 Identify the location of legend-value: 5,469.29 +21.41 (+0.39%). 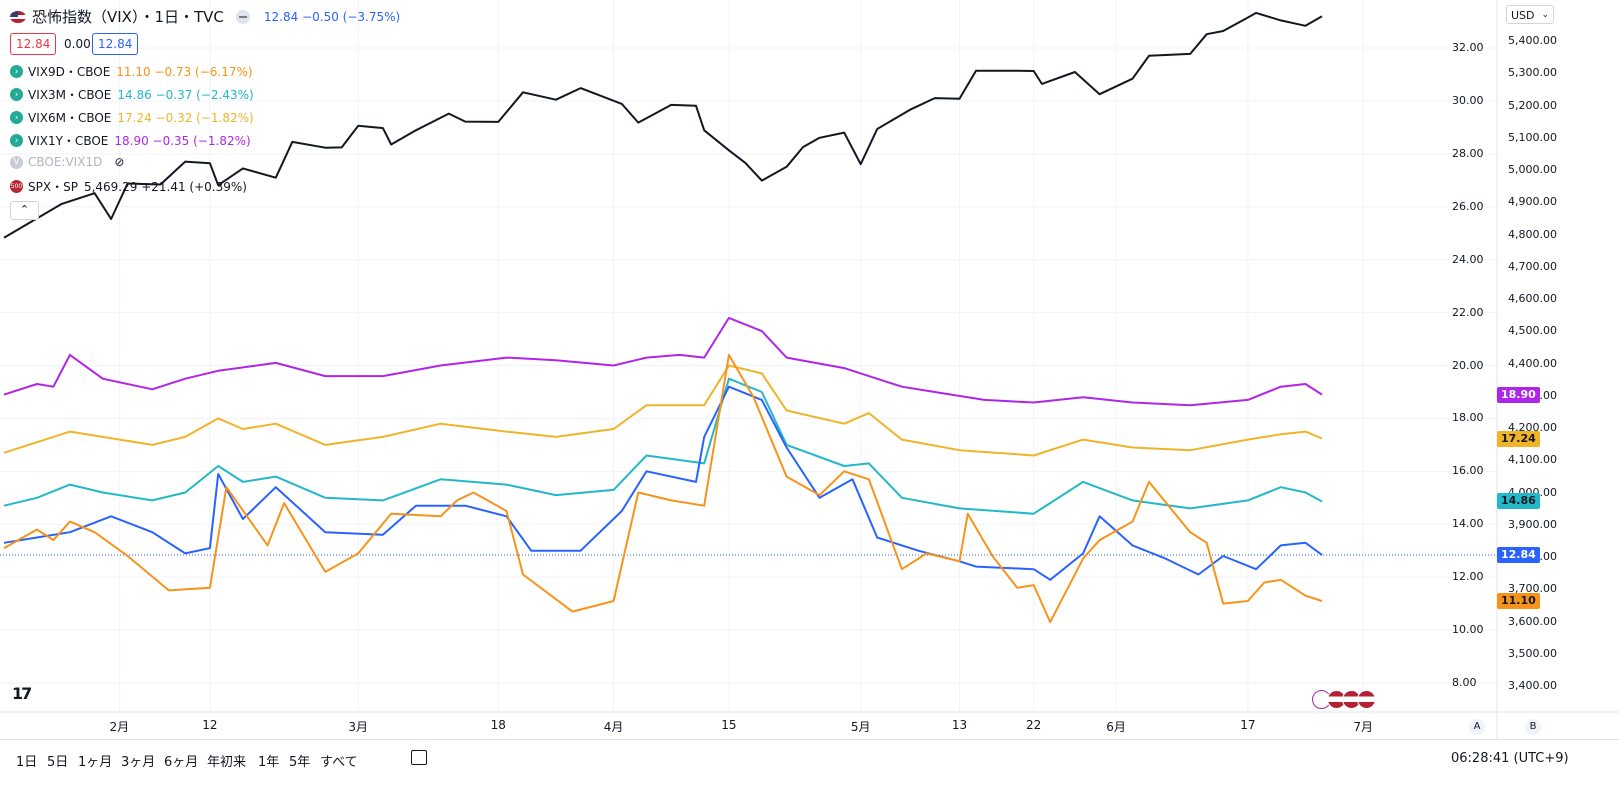
(165, 186).